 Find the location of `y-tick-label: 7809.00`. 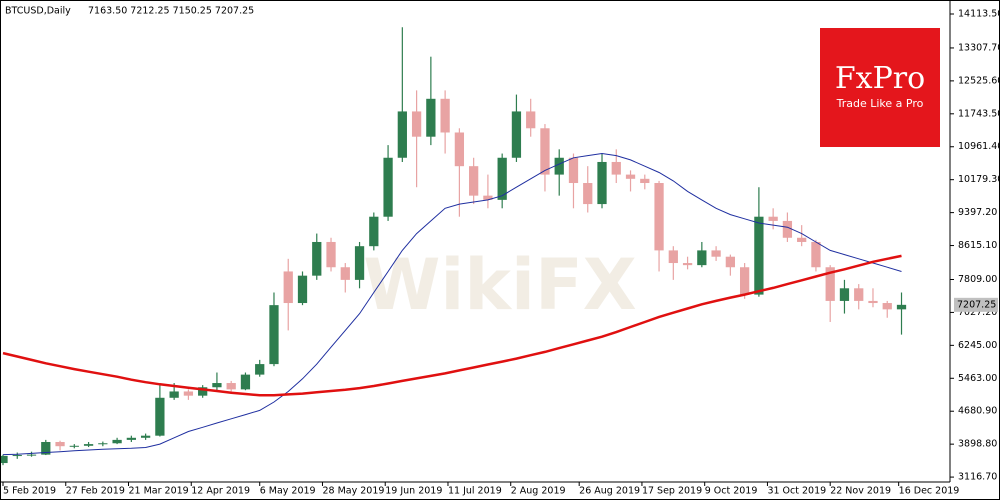

y-tick-label: 7809.00 is located at coordinates (977, 279).